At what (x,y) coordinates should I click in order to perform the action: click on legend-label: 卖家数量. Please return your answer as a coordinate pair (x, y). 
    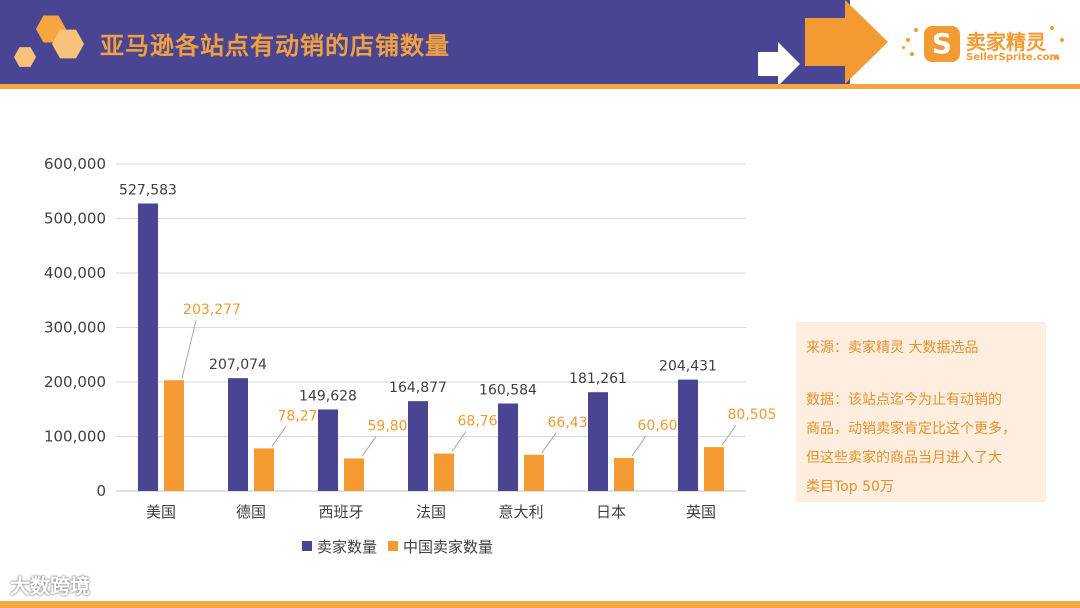
    Looking at the image, I should click on (347, 547).